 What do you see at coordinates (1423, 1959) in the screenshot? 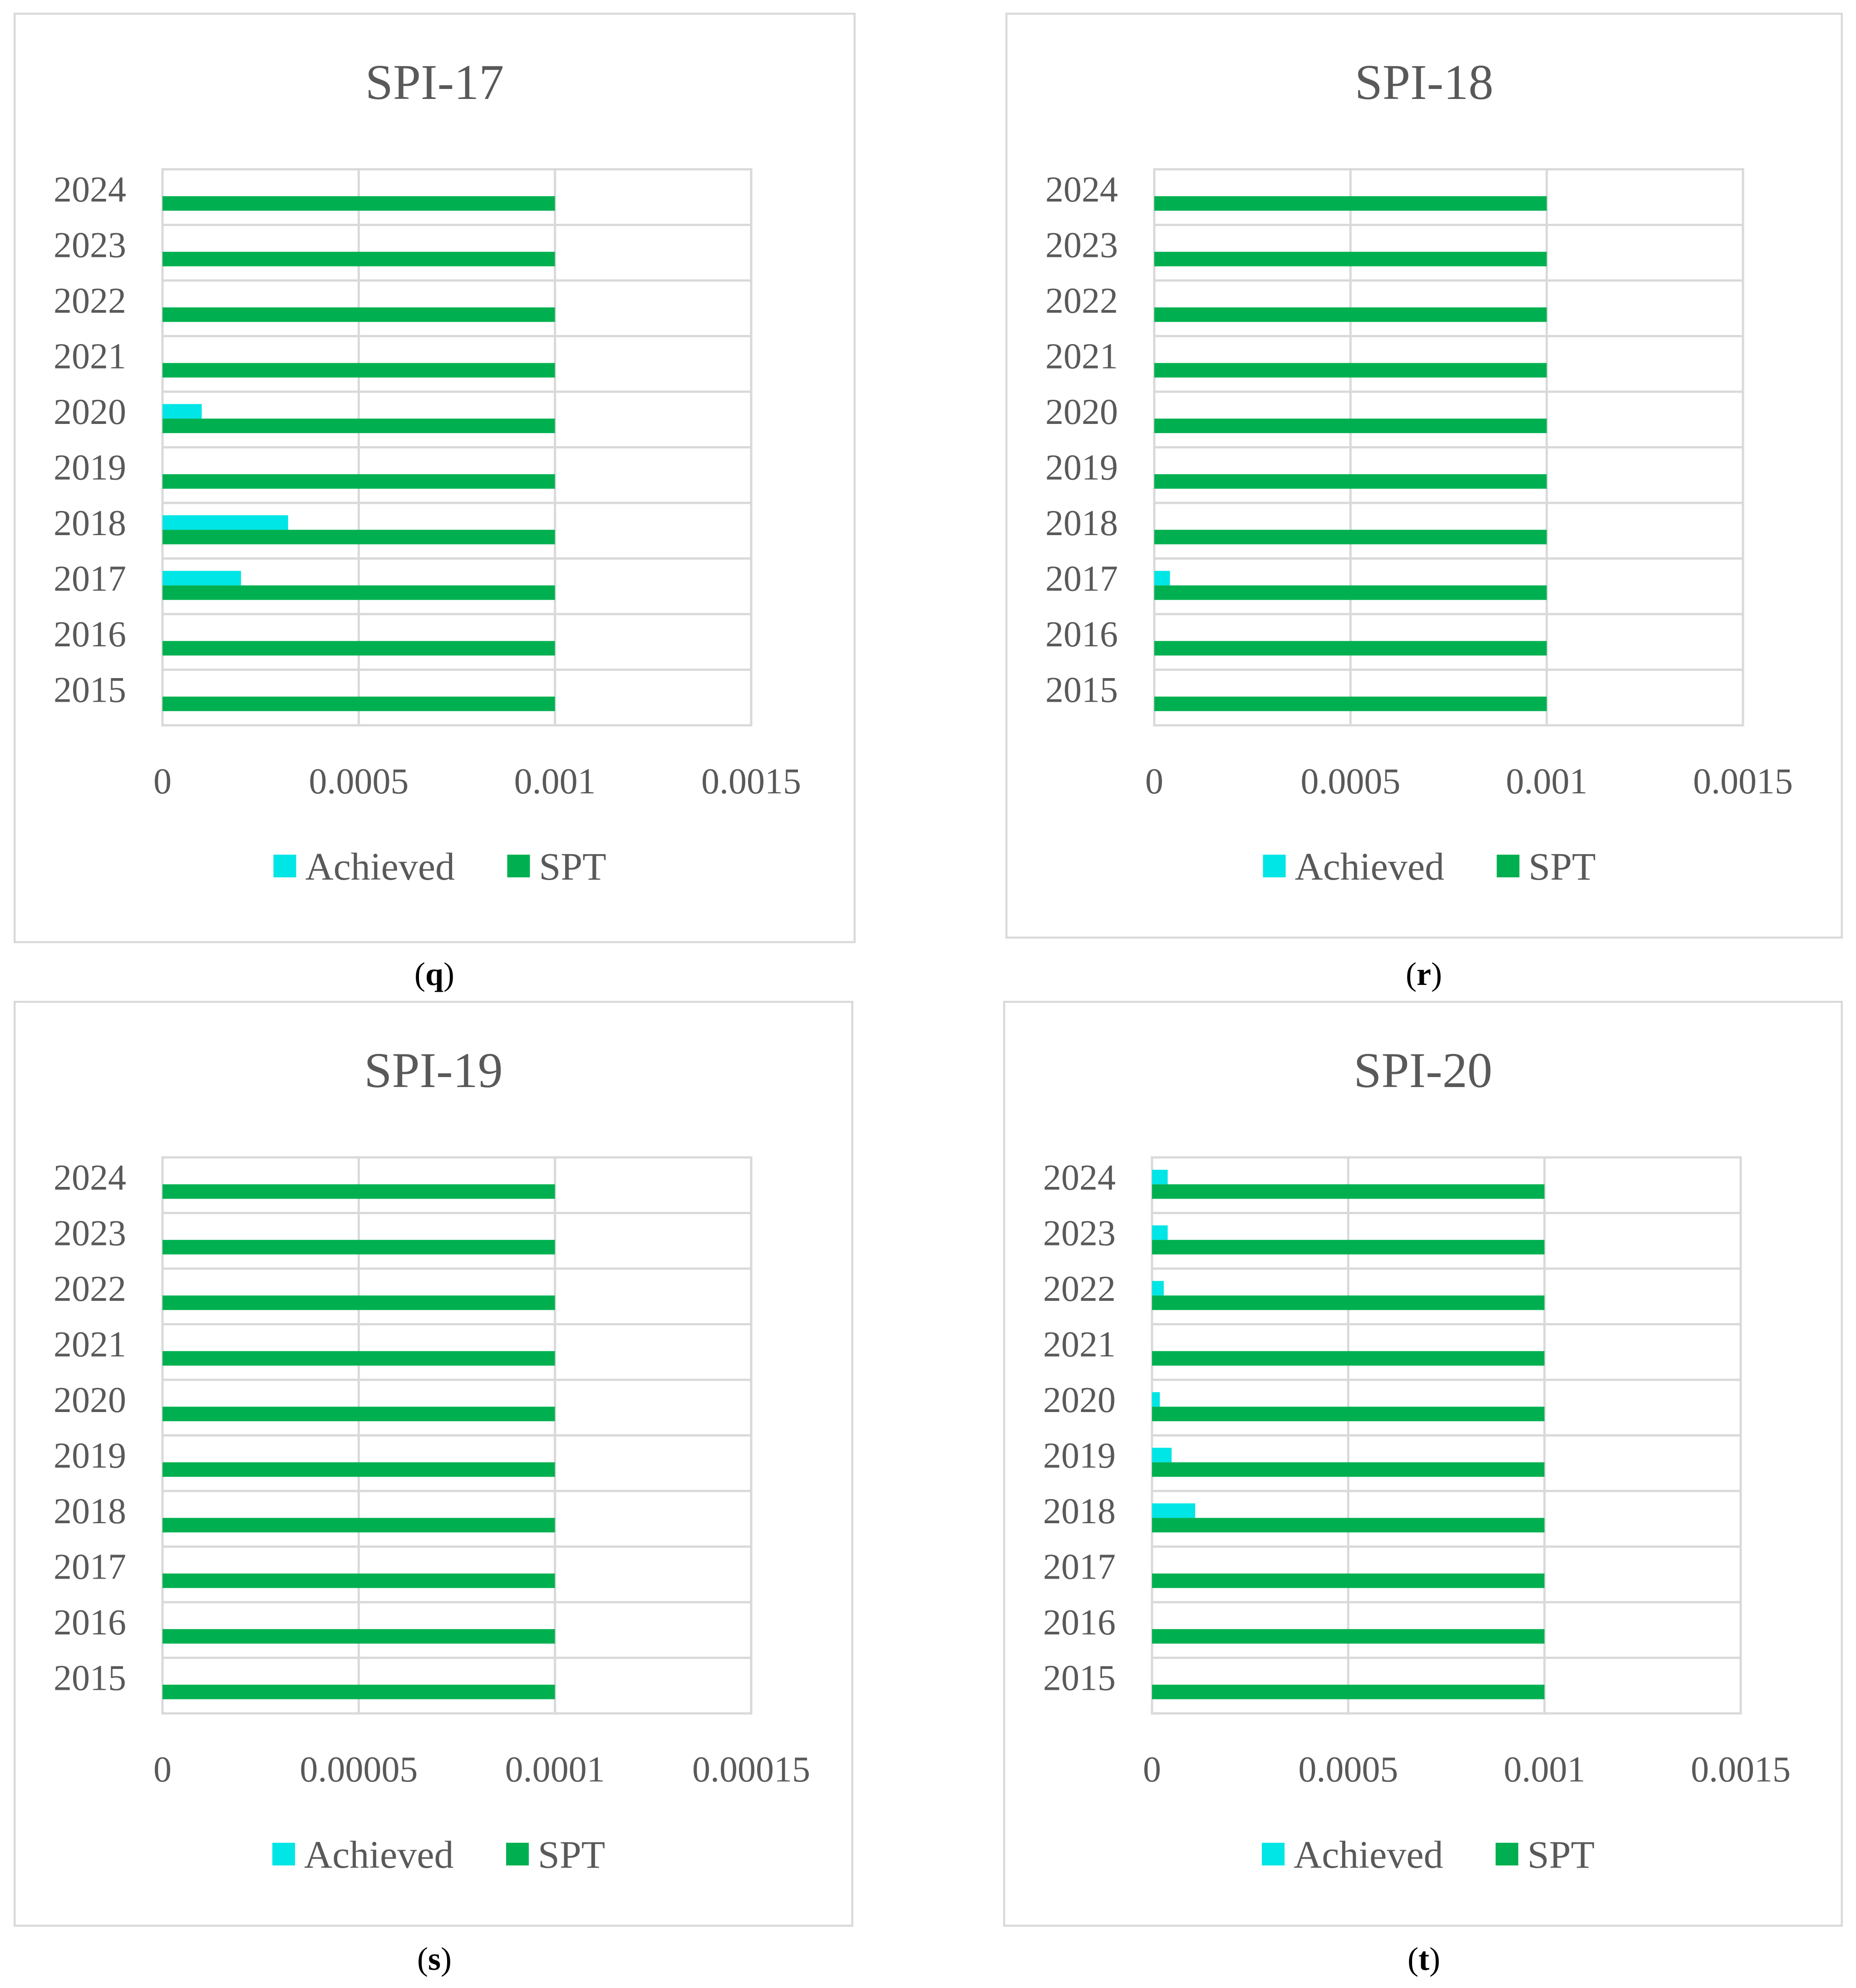
I see `caption-letter-t: t` at bounding box center [1423, 1959].